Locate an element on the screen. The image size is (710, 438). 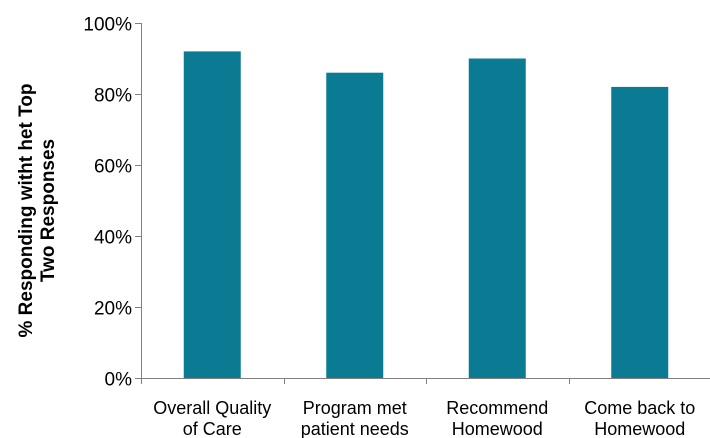
y-tick-label: 40% is located at coordinates (113, 238).